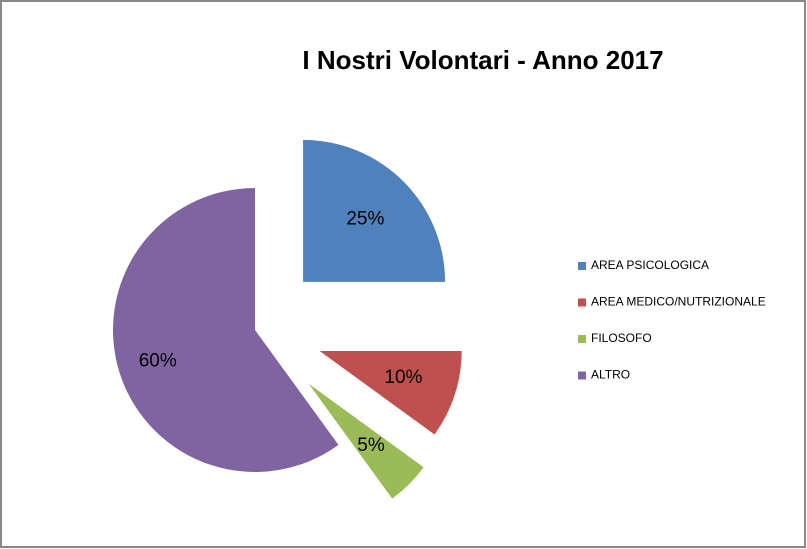  What do you see at coordinates (678, 302) in the screenshot?
I see `legend-label: AREA MEDICO/NUTRIZIONALE` at bounding box center [678, 302].